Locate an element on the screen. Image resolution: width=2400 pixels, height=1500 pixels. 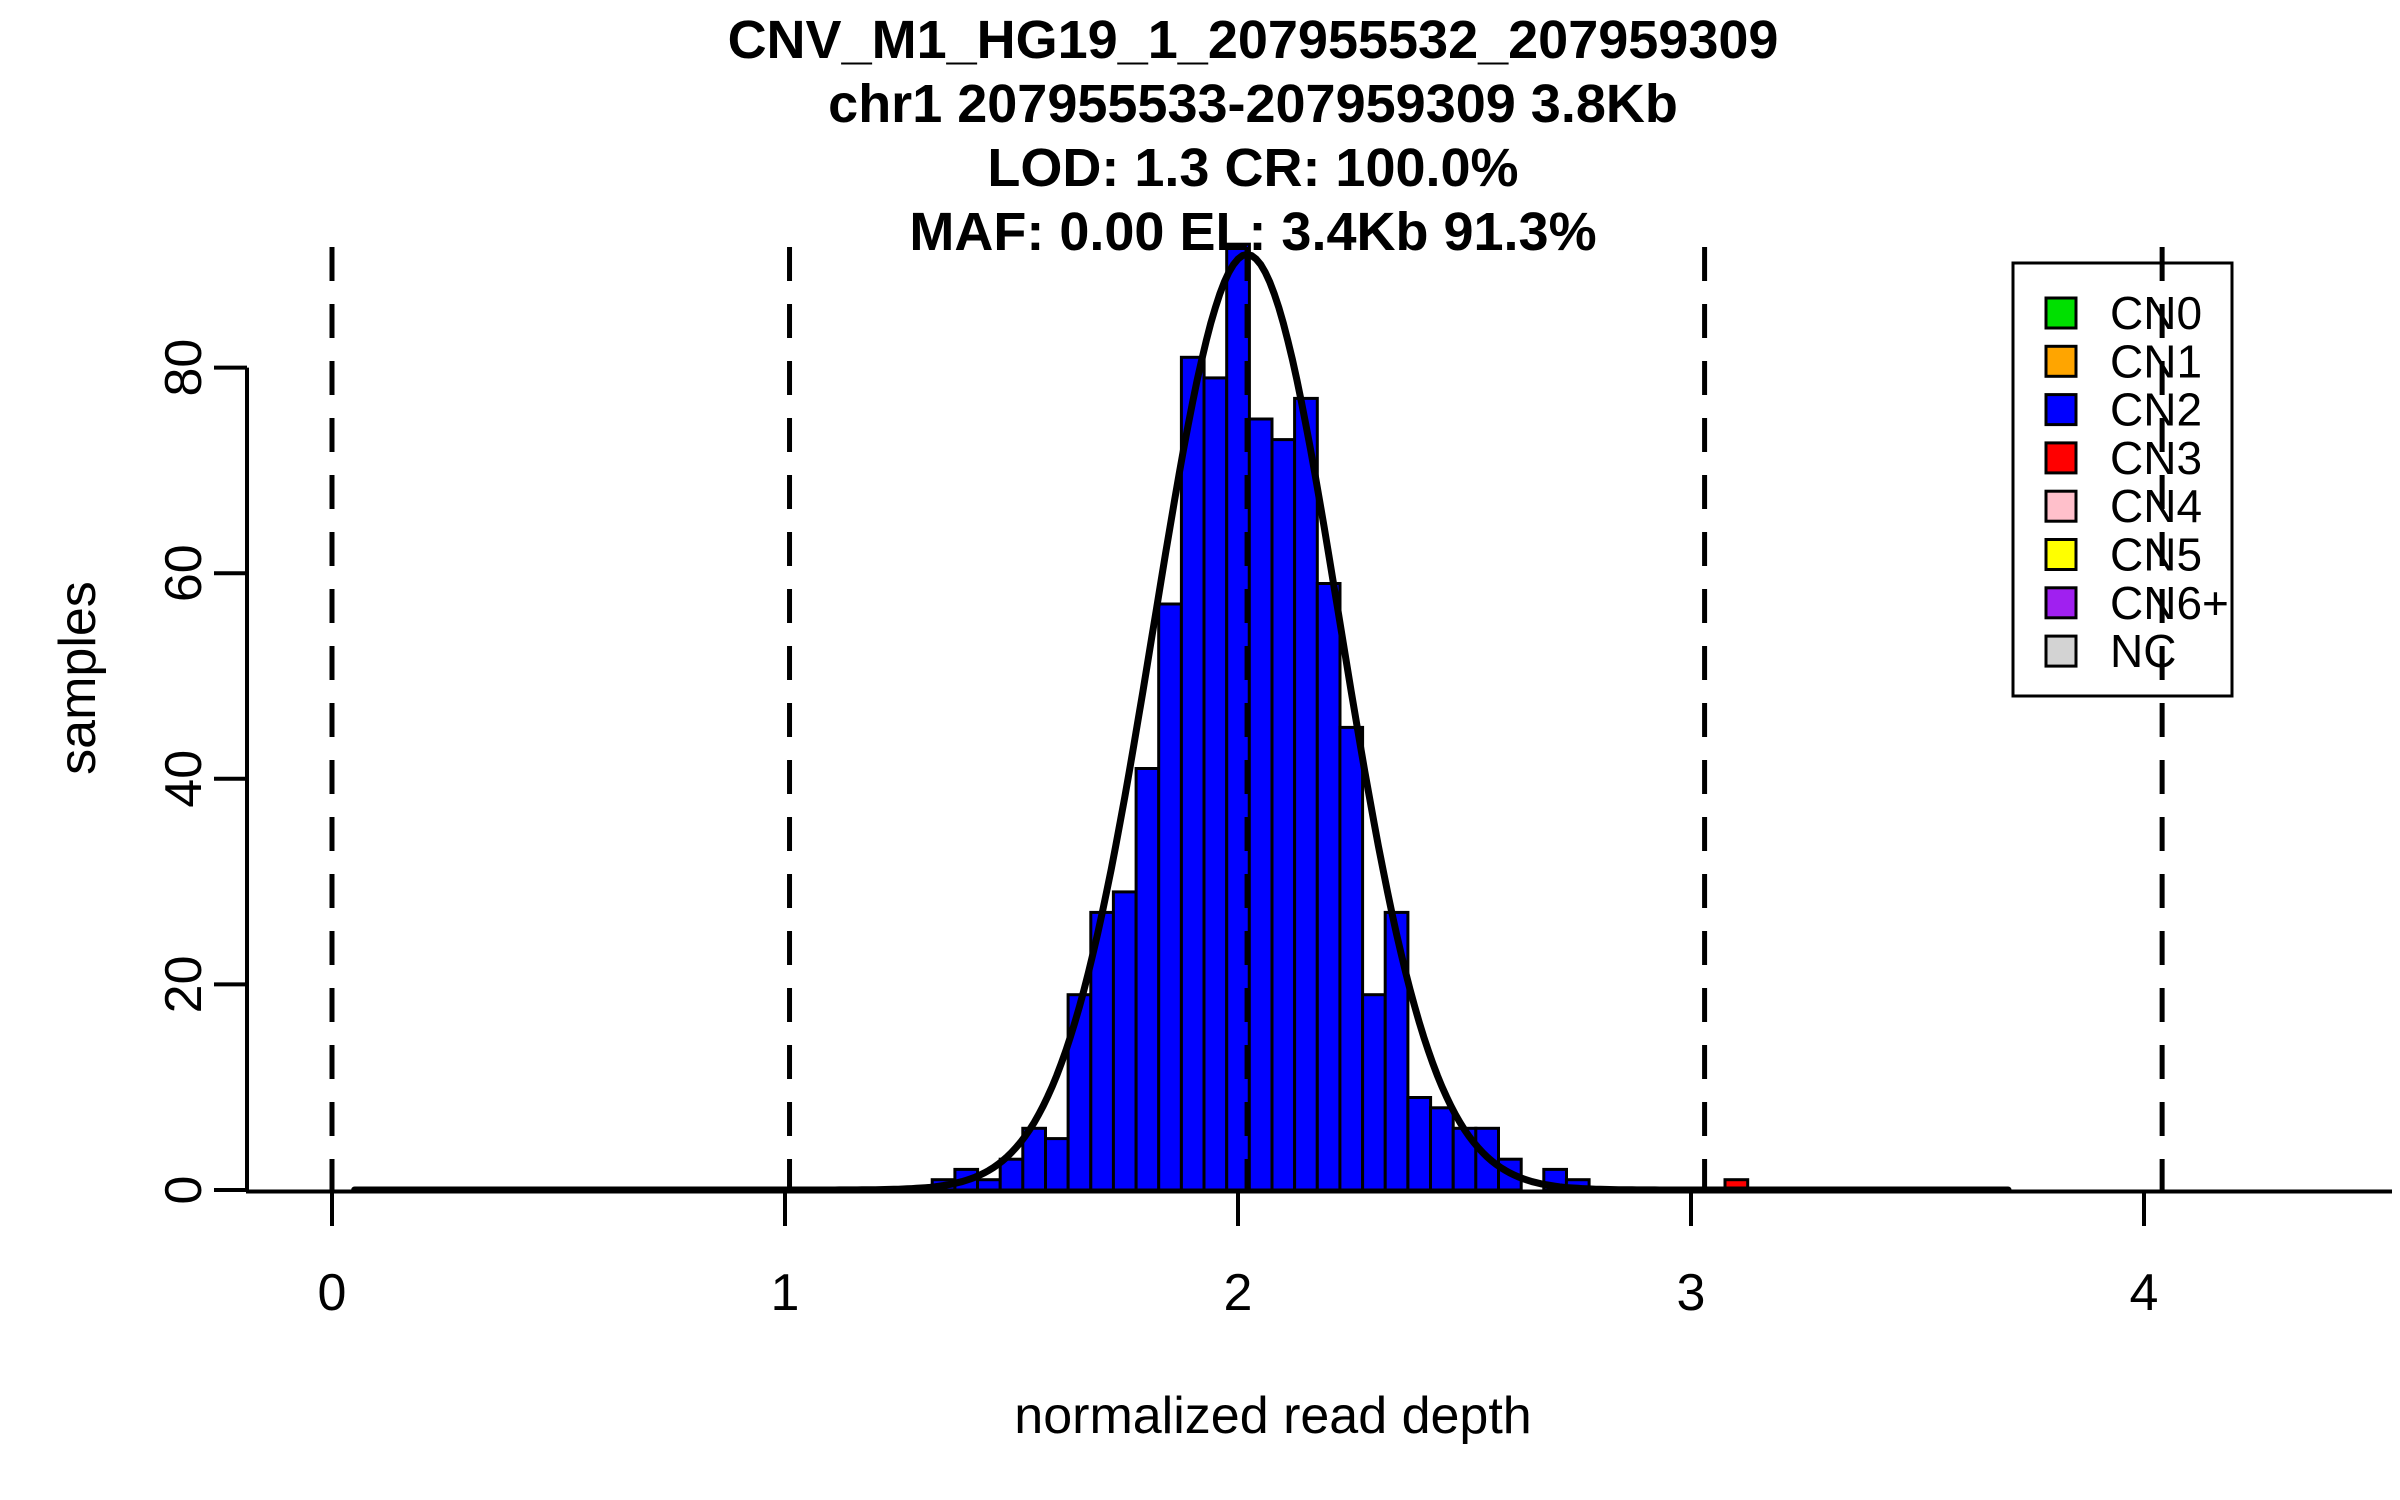
x-tick-label: 1 is located at coordinates (785, 1293).